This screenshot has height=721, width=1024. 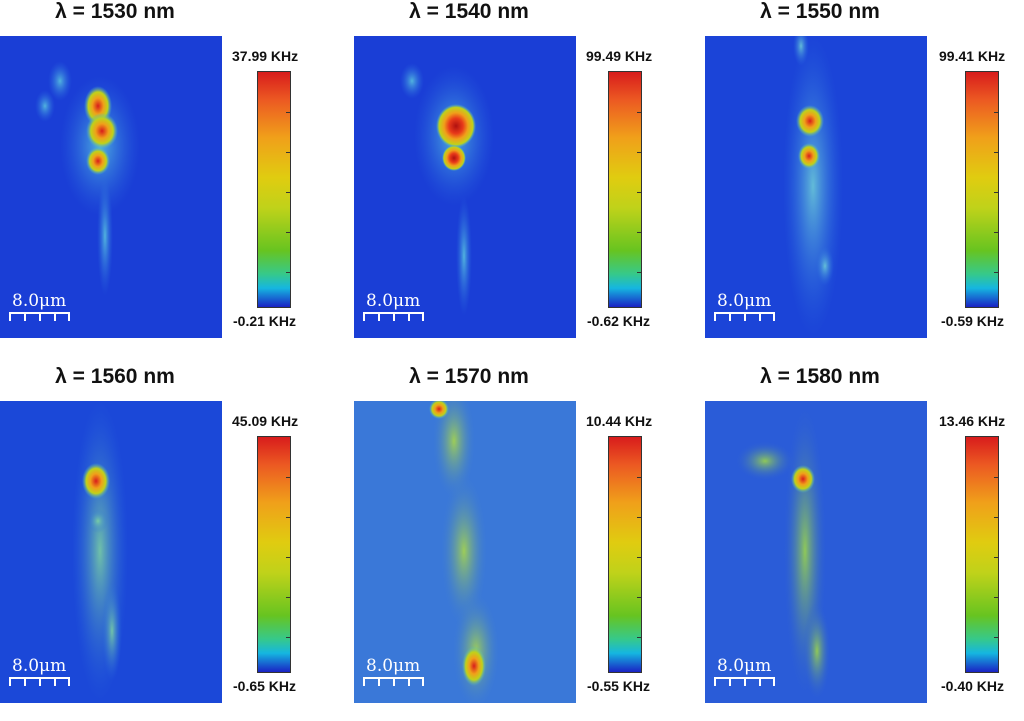 What do you see at coordinates (820, 11) in the screenshot?
I see `panel-title: λ = 1550 nm` at bounding box center [820, 11].